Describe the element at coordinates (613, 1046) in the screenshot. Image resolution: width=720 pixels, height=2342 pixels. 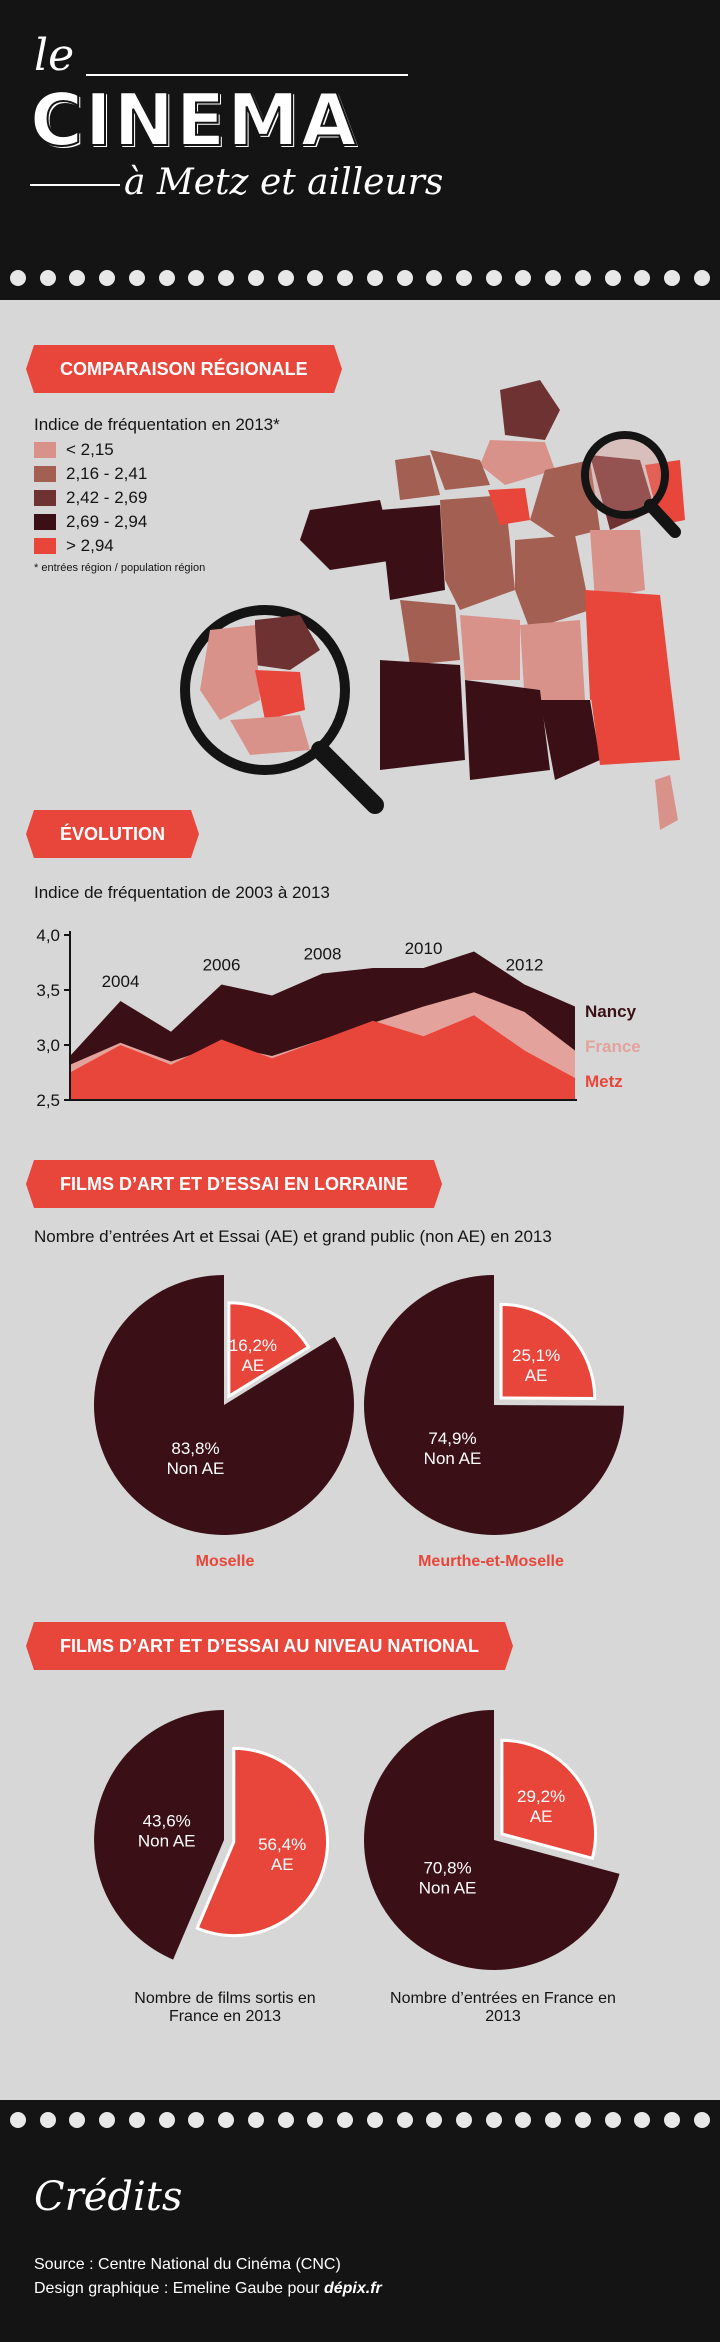
I see `series-label-france: France` at that location.